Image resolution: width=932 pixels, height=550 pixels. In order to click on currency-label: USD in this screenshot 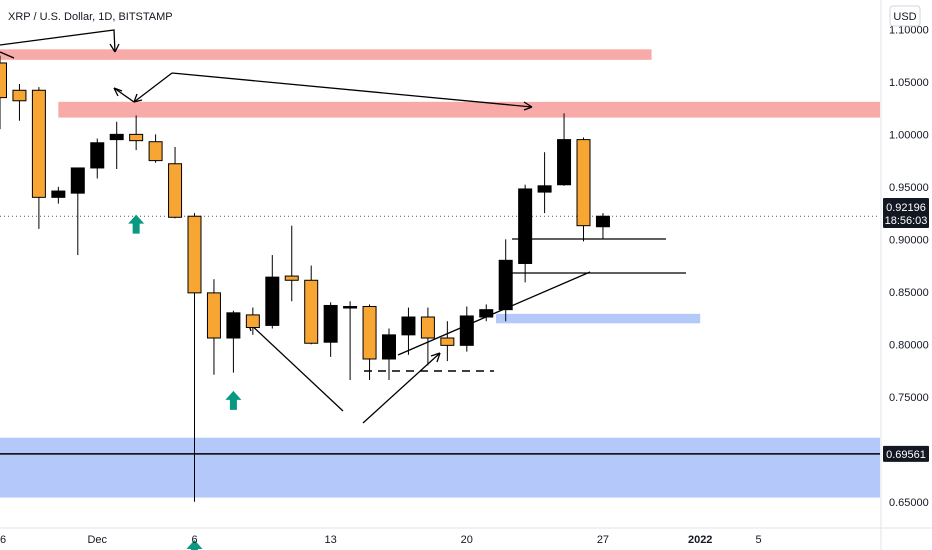, I will do `click(904, 17)`.